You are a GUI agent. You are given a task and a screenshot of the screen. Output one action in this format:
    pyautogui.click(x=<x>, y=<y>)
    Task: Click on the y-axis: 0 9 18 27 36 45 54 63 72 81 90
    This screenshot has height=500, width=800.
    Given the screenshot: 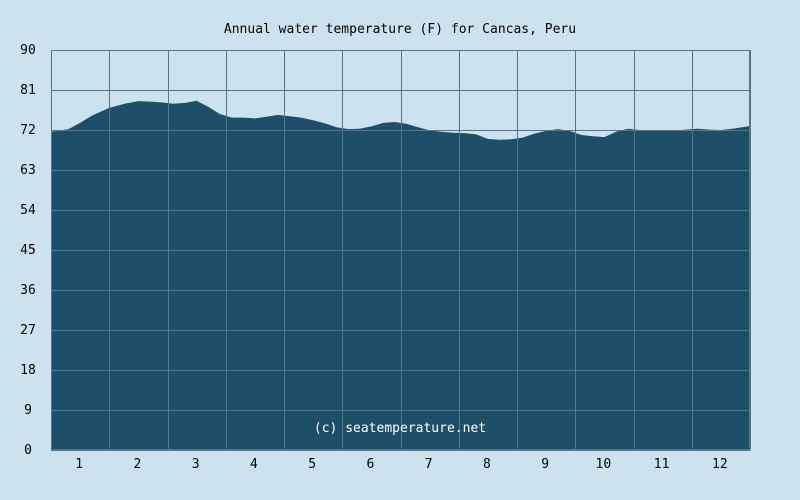 What is the action you would take?
    pyautogui.click(x=28, y=250)
    